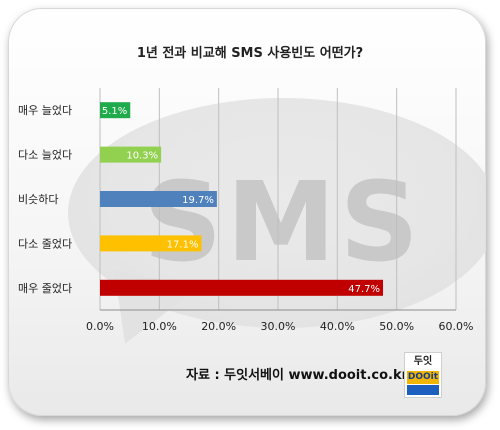  Describe the element at coordinates (364, 289) in the screenshot. I see `data-label: 47.7%` at that location.